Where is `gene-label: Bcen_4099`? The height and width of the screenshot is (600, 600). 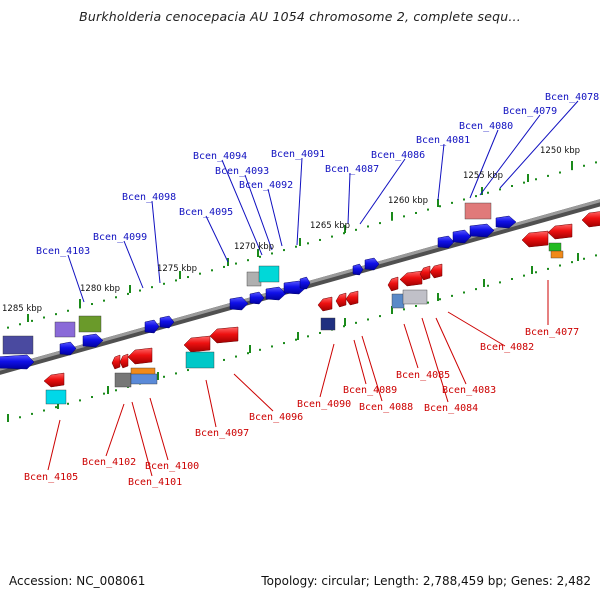 gene-label: Bcen_4099 is located at coordinates (120, 237).